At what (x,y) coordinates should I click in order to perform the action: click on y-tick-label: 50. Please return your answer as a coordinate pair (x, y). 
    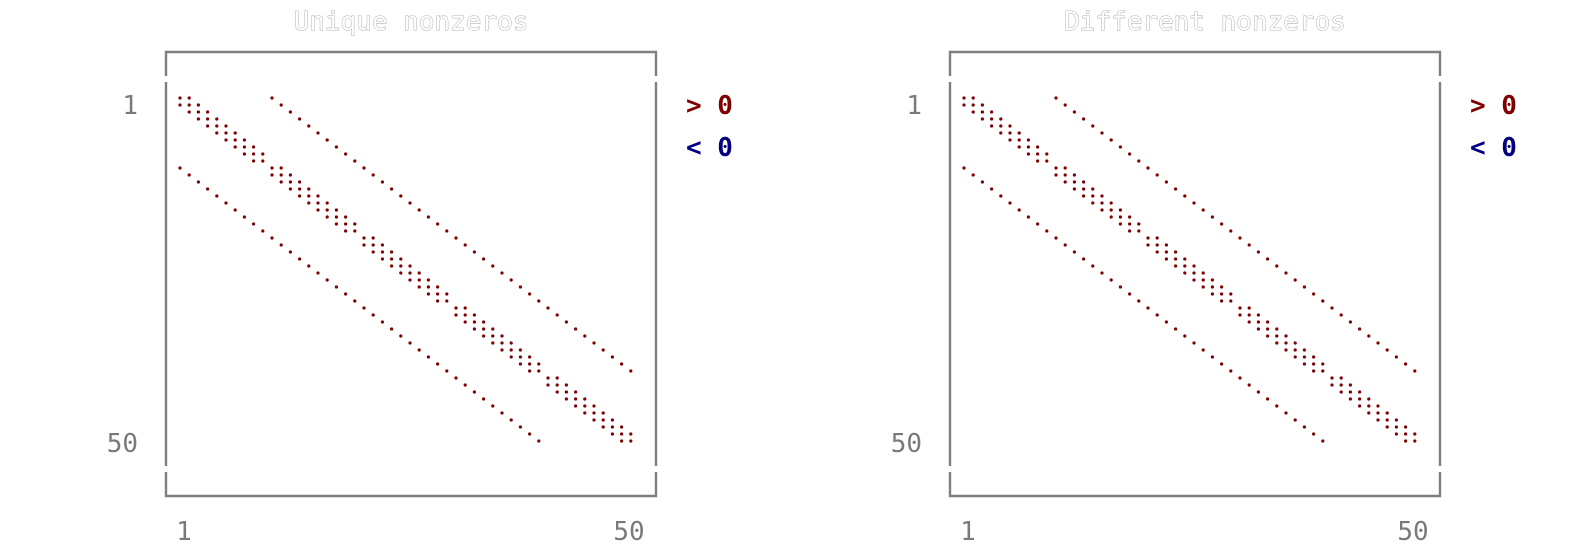
    Looking at the image, I should click on (906, 444).